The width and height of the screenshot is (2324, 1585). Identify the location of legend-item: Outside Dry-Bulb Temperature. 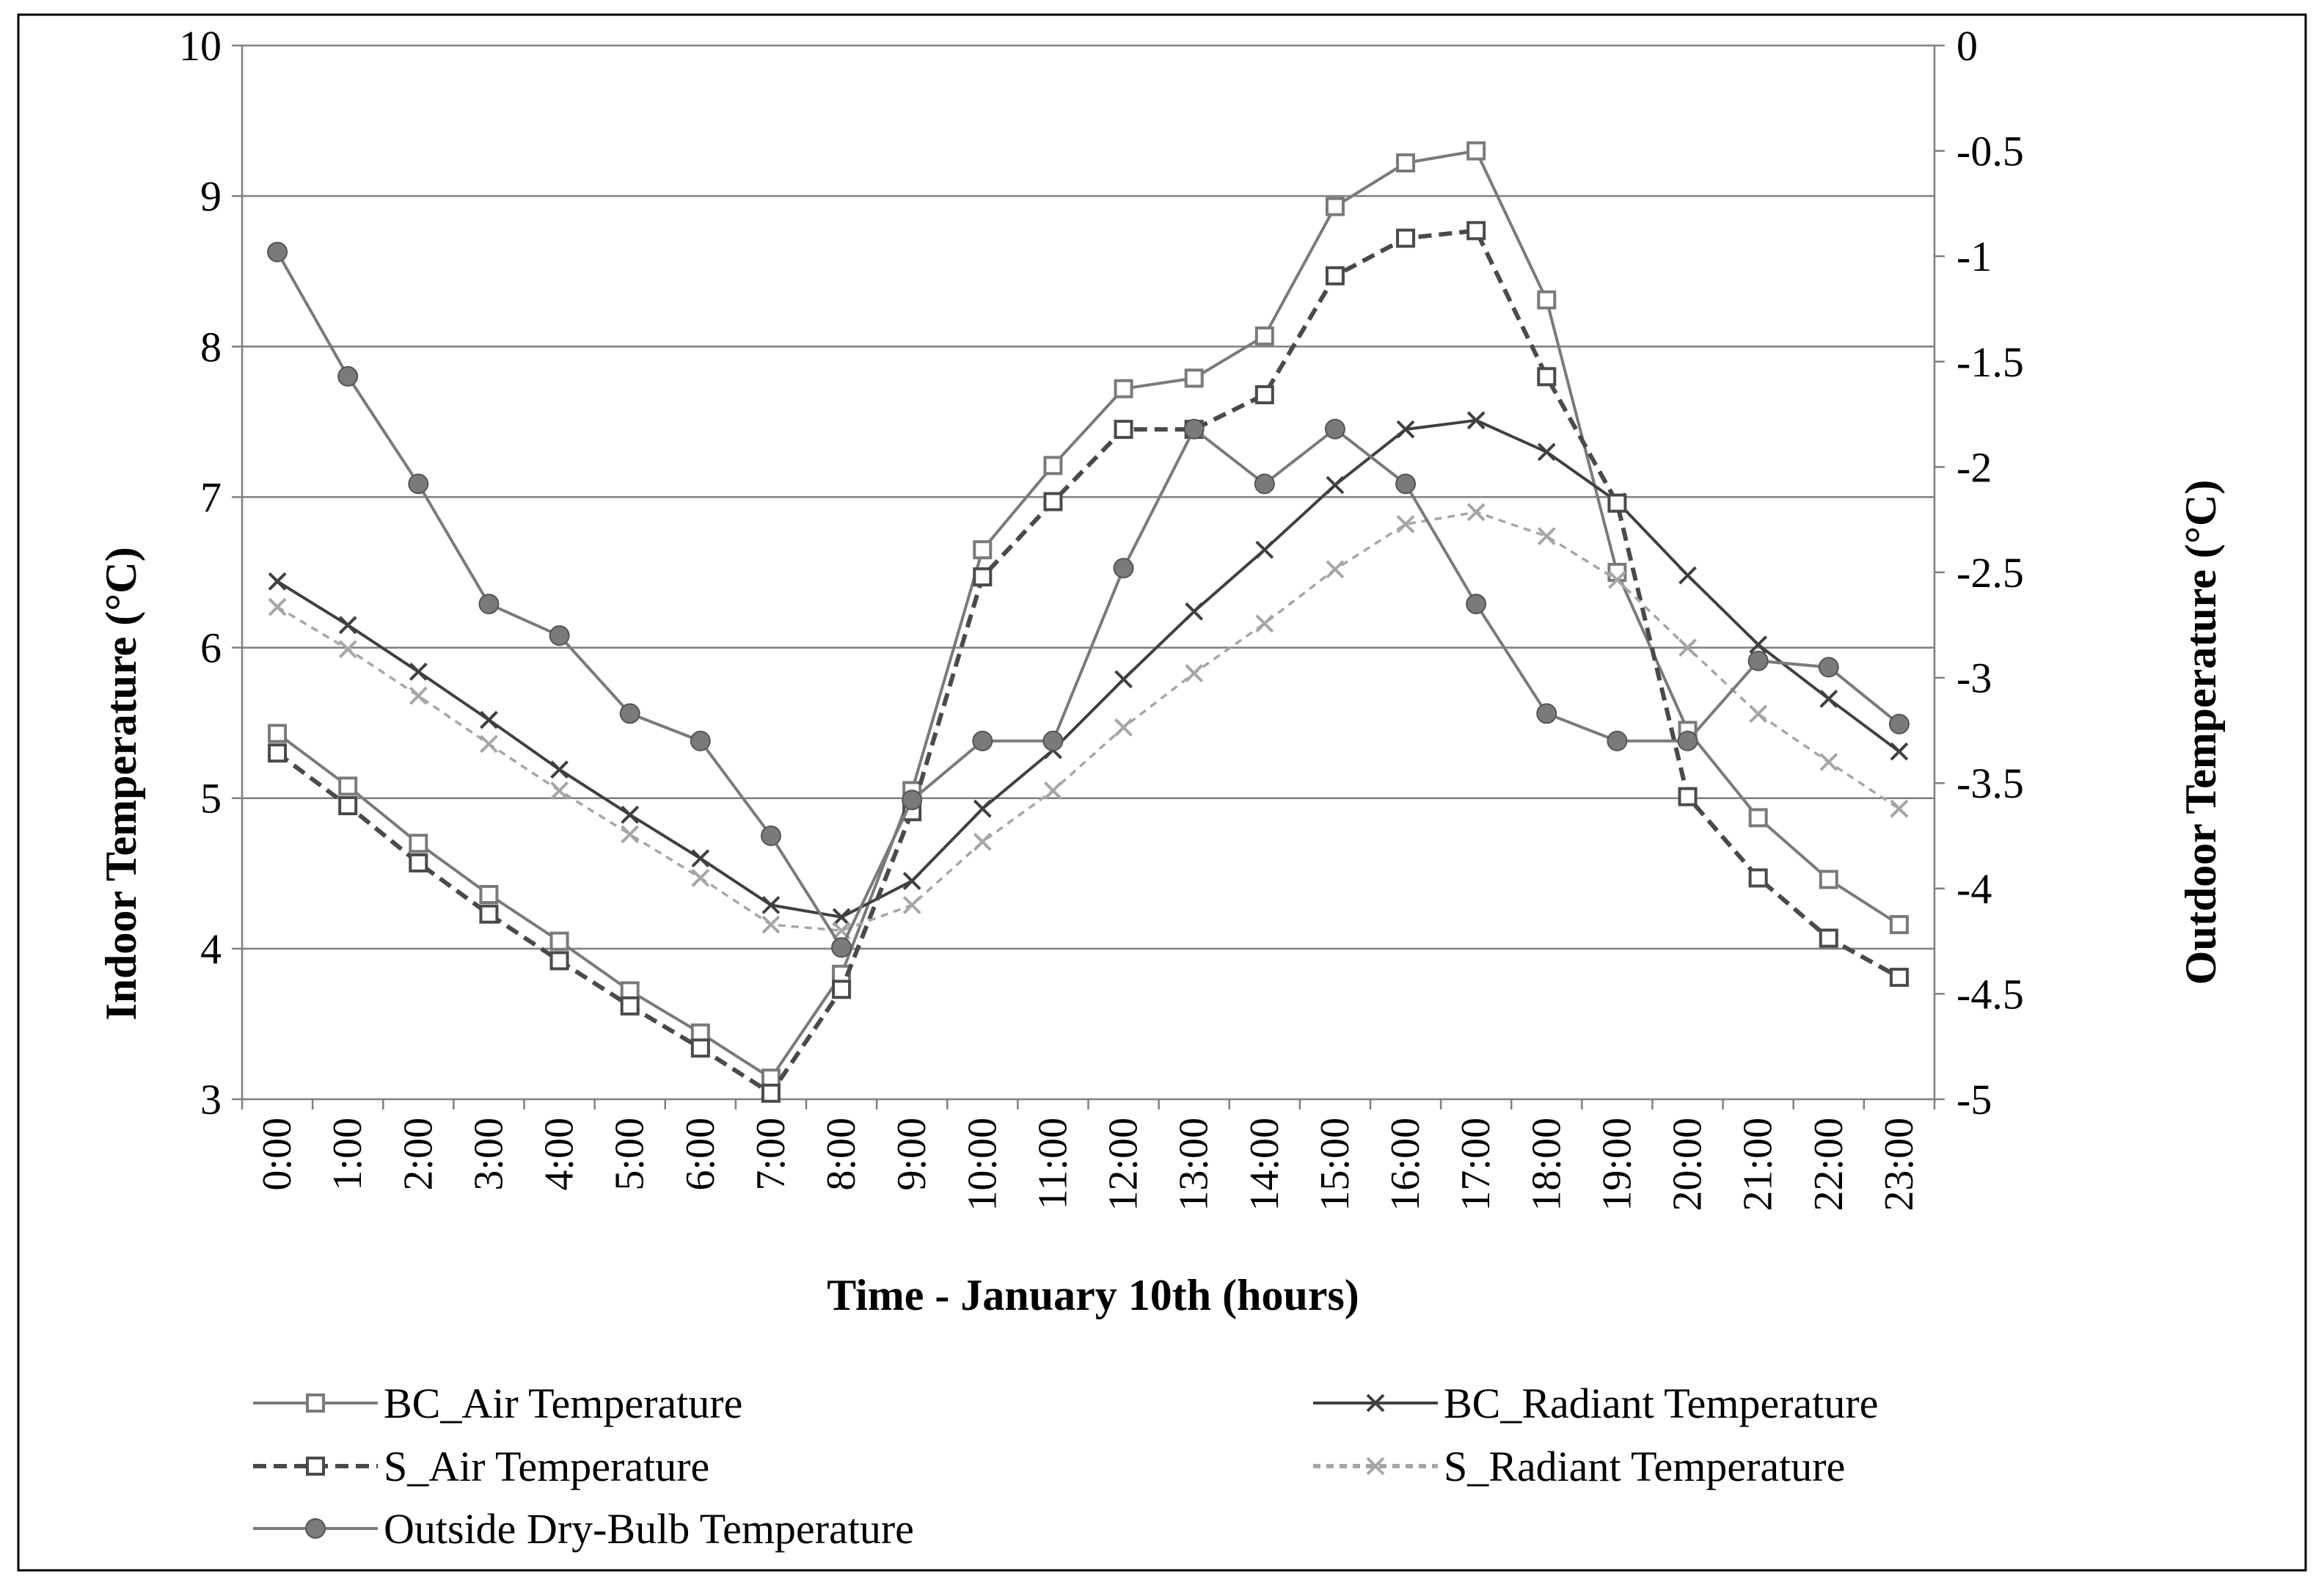
(583, 1529).